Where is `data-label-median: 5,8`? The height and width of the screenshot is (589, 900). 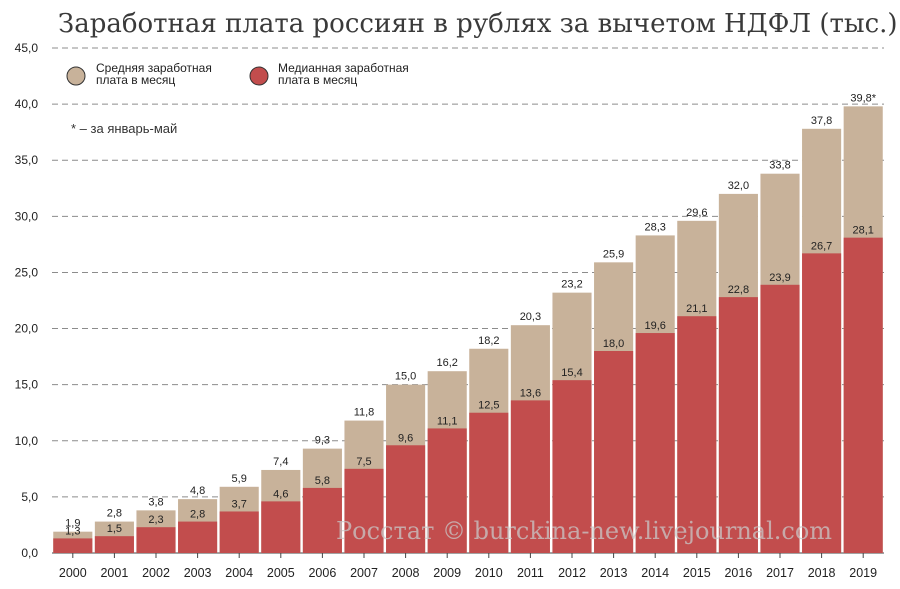 data-label-median: 5,8 is located at coordinates (322, 481).